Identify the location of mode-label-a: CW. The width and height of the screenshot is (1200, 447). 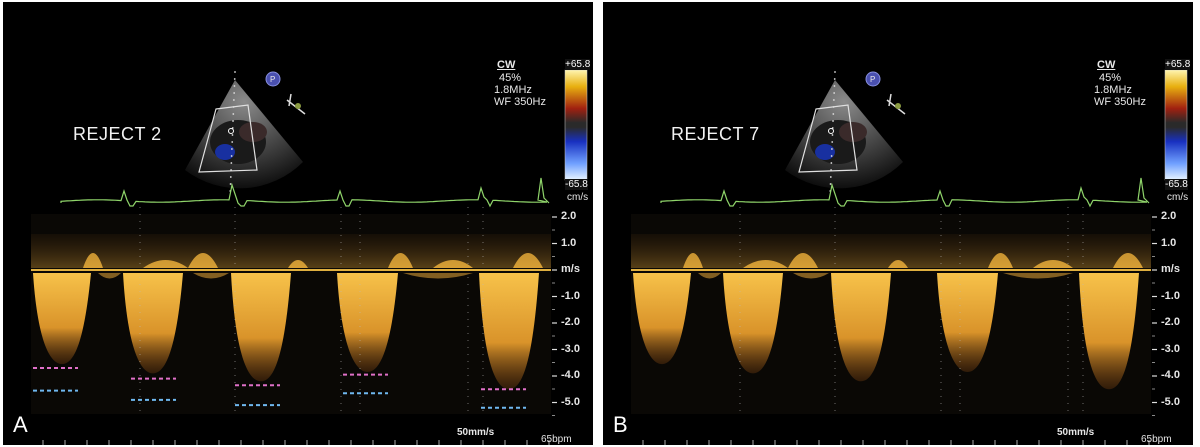
(506, 65).